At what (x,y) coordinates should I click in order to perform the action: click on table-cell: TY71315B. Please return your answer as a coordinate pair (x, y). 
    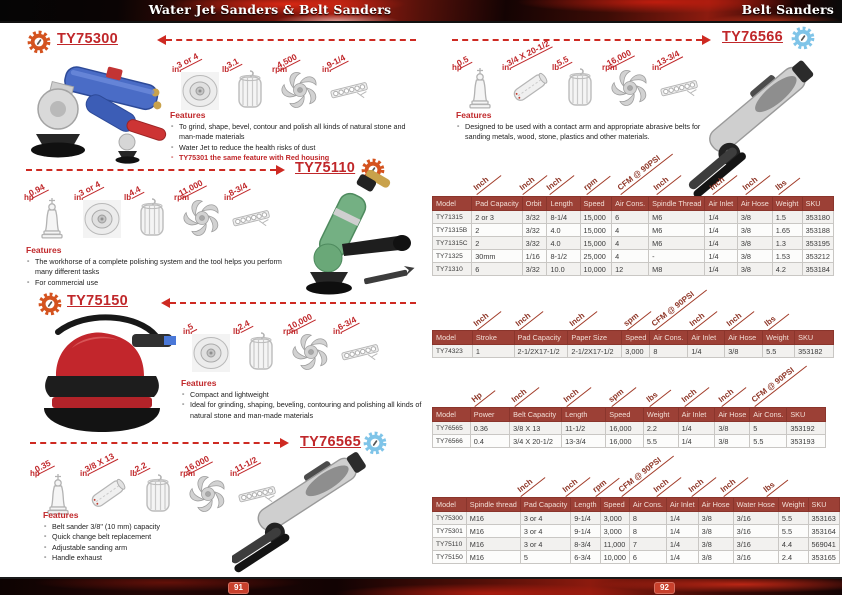
    Looking at the image, I should click on (452, 230).